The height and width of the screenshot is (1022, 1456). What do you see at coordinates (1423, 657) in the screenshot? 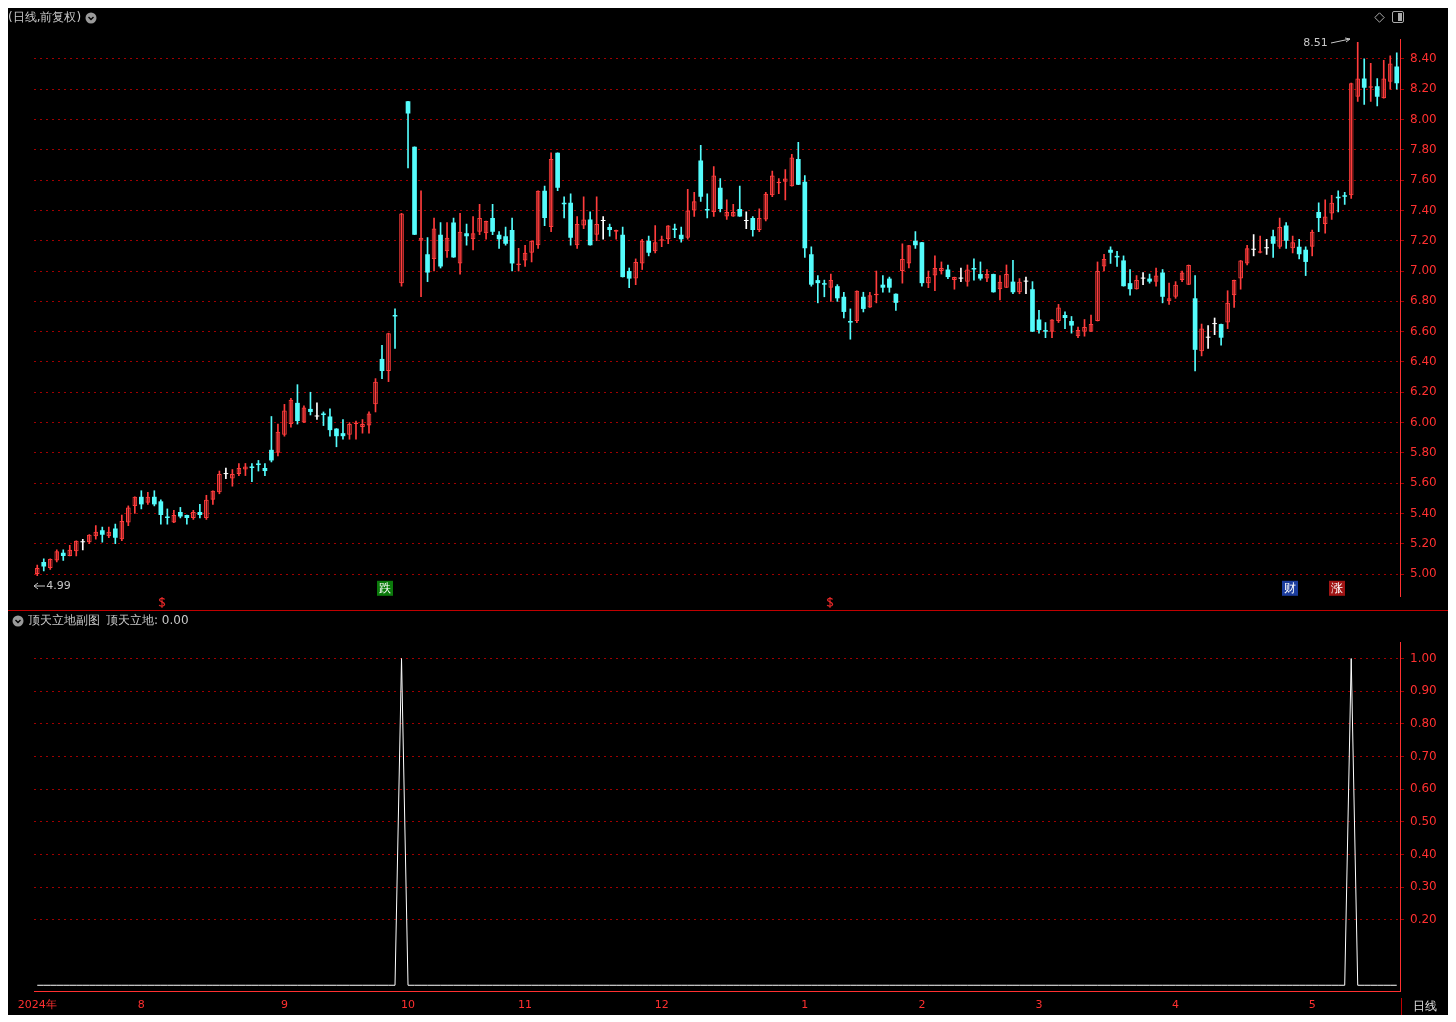
I see `y-tick-label: 1.00` at bounding box center [1423, 657].